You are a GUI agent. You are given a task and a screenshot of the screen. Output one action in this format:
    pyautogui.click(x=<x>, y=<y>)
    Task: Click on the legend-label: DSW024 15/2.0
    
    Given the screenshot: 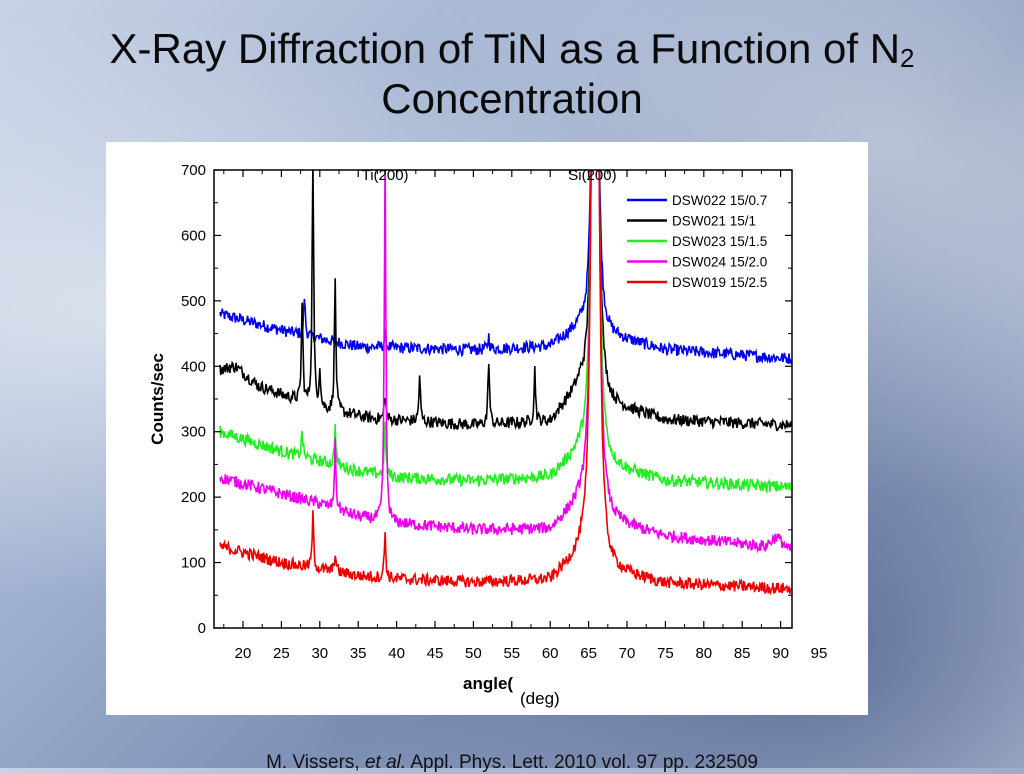 What is the action you would take?
    pyautogui.click(x=719, y=262)
    